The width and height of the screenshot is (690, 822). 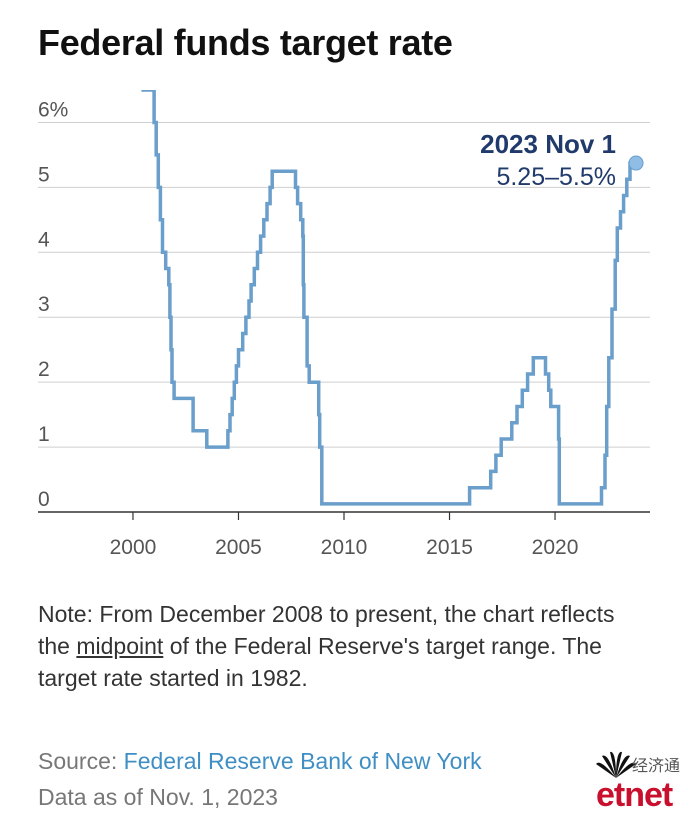 I want to click on x-tick-labels: 2000 2005 2010 2015 2020, so click(x=344, y=547).